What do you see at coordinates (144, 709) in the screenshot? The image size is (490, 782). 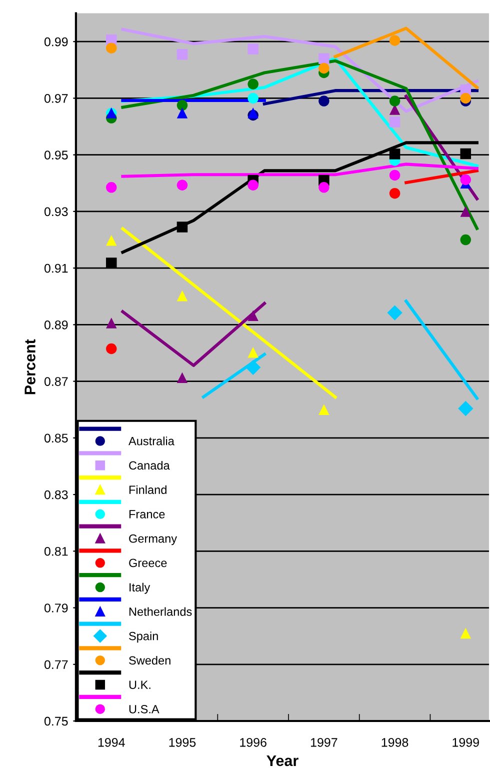 I see `legend-label: U.S.A` at bounding box center [144, 709].